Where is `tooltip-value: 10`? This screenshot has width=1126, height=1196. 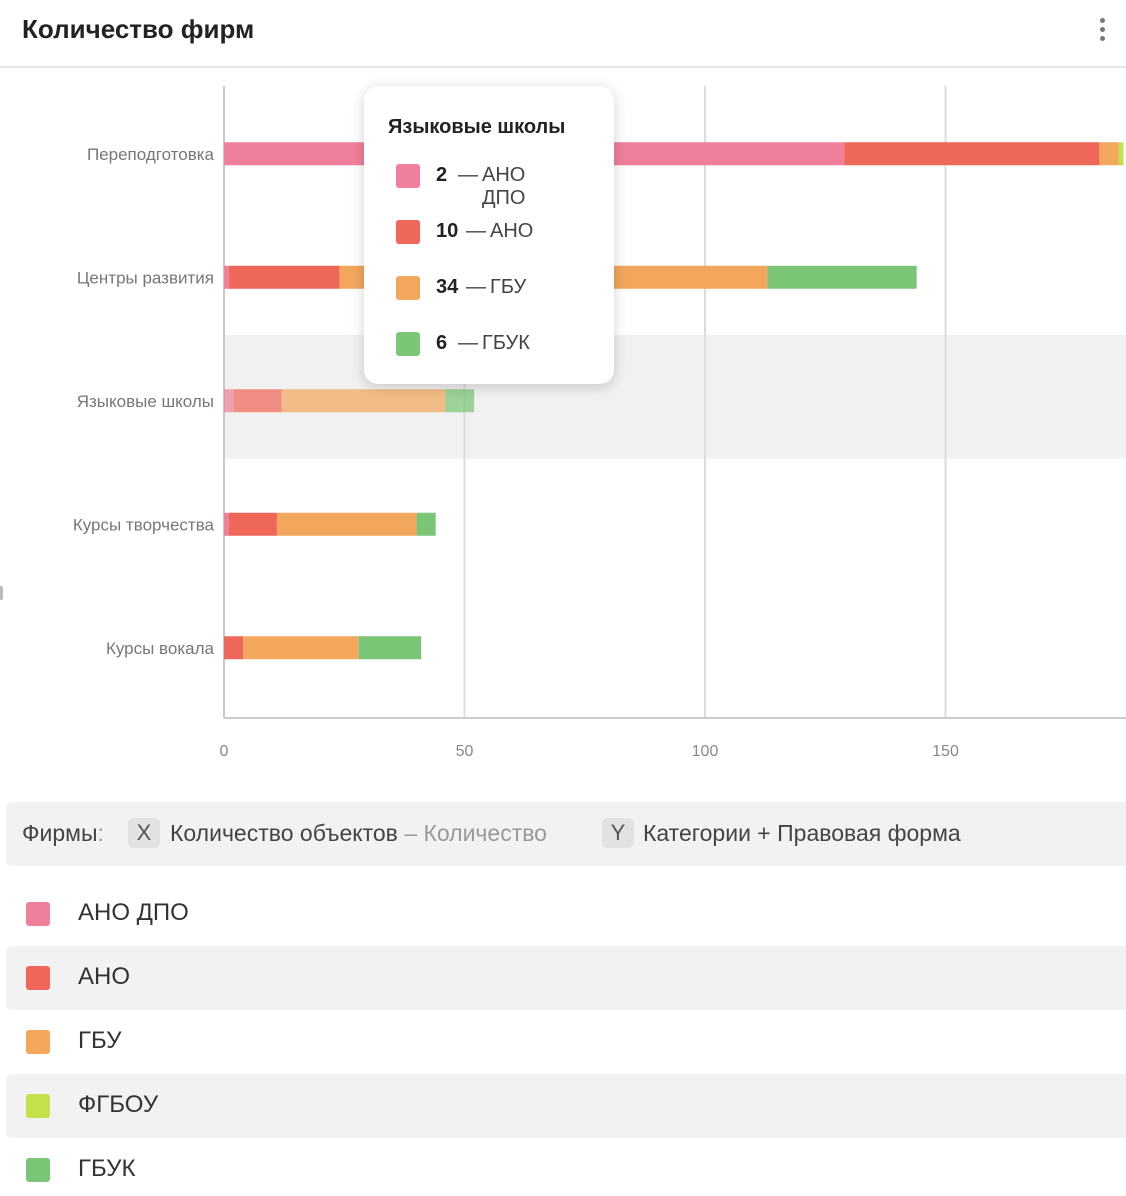
tooltip-value: 10 is located at coordinates (447, 231).